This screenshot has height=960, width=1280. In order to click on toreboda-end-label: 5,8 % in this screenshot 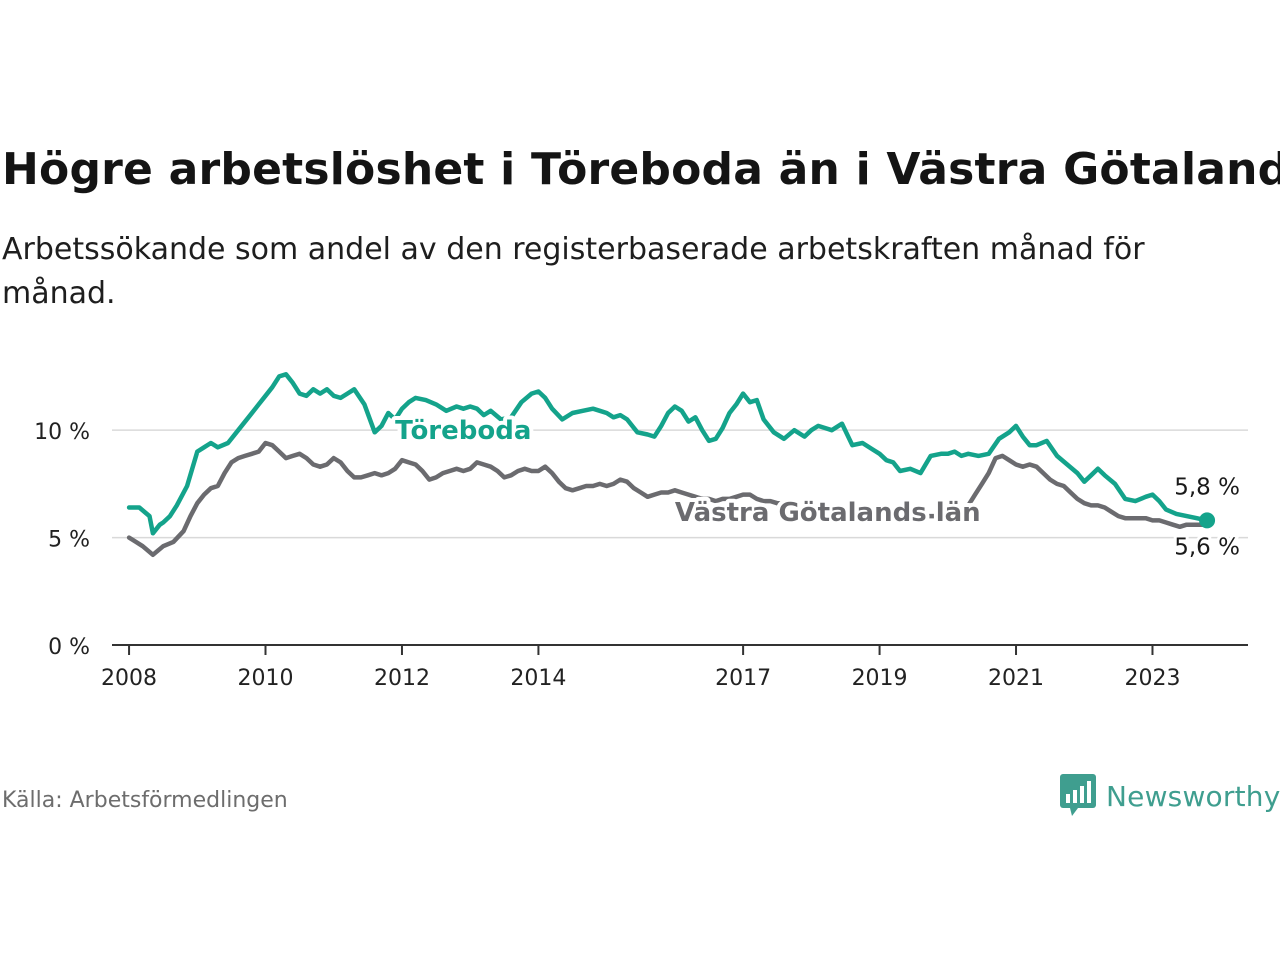, I will do `click(1207, 487)`.